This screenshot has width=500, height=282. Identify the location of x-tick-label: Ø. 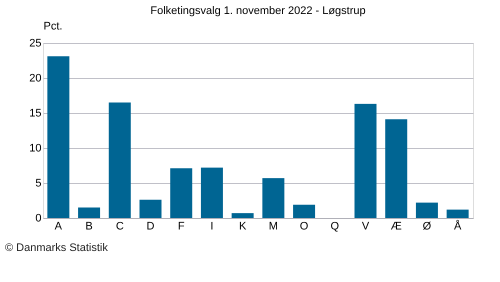
(427, 226).